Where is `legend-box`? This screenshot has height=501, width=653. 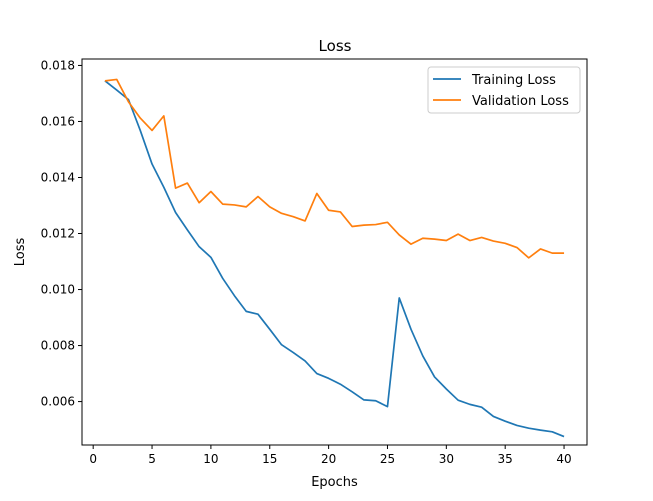
legend-box is located at coordinates (504, 90).